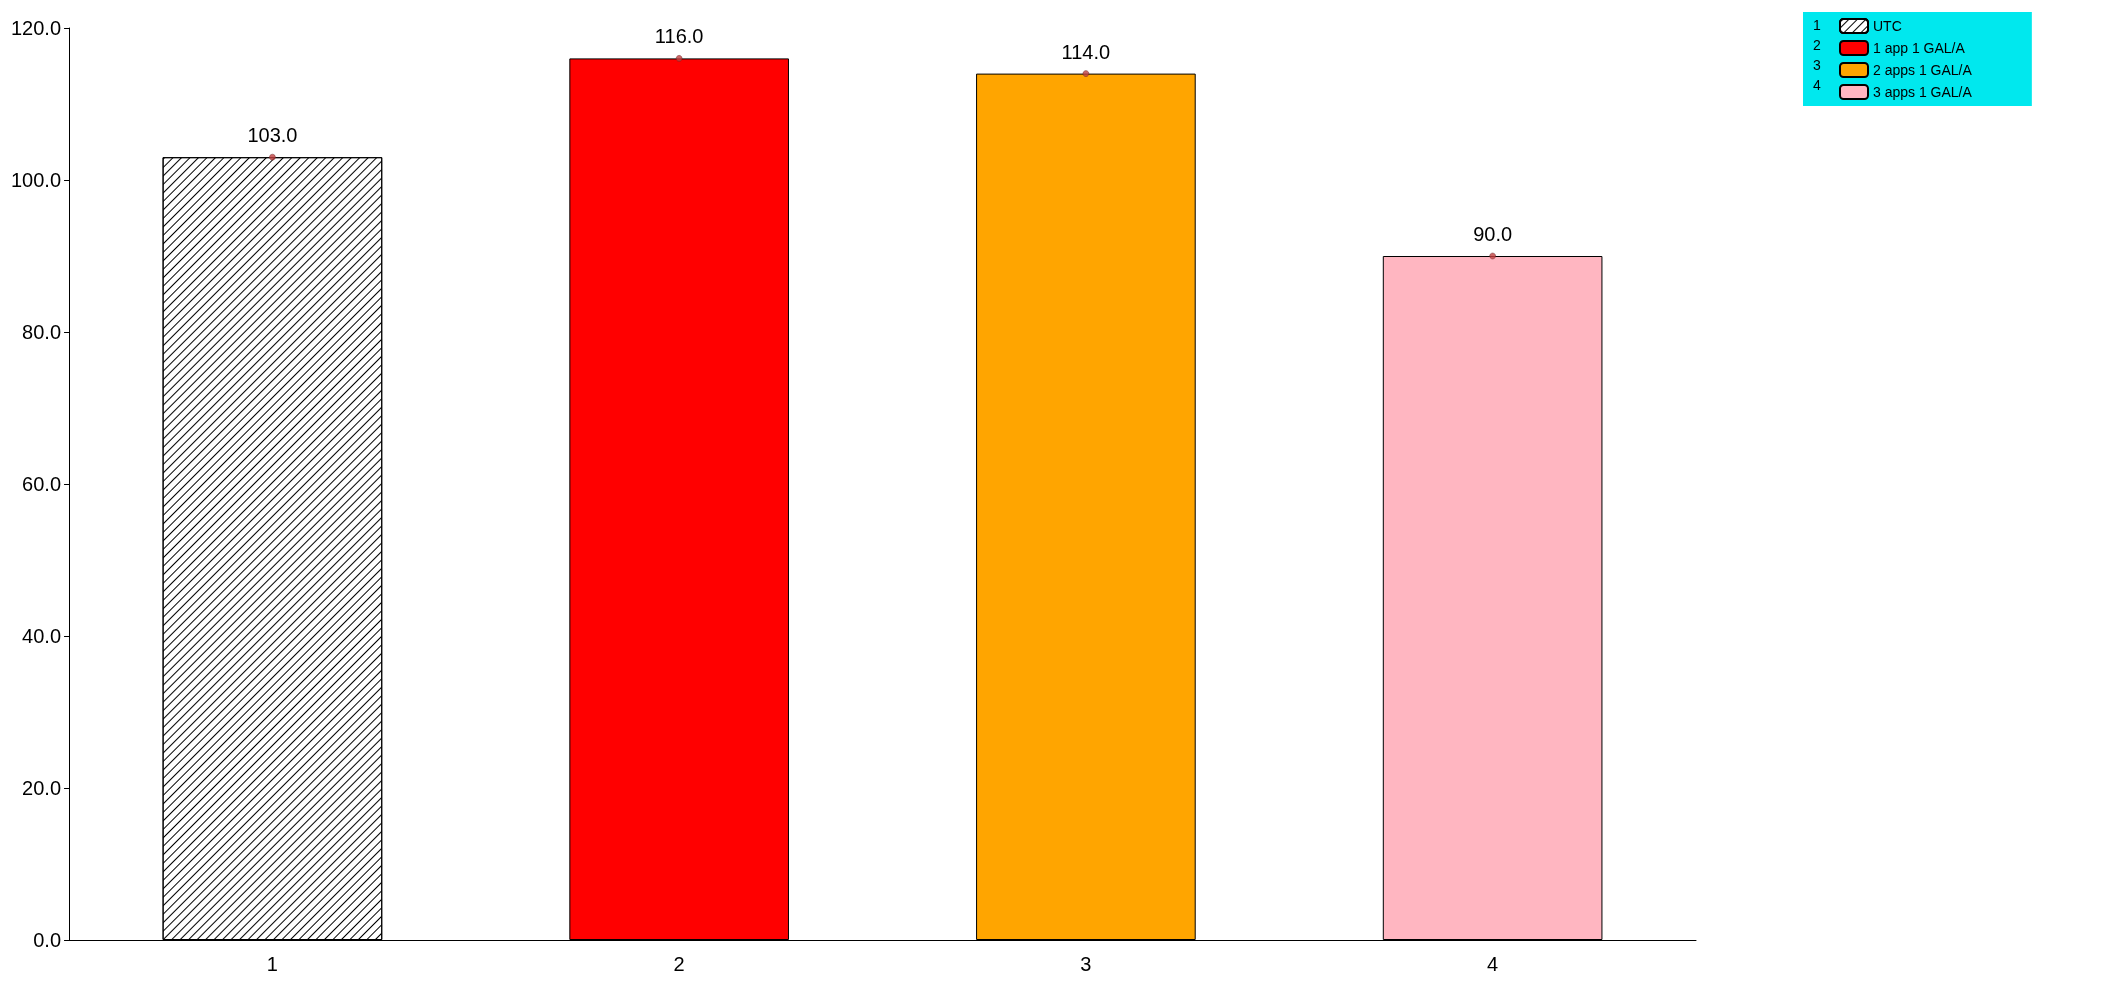 The width and height of the screenshot is (2101, 994). What do you see at coordinates (42, 788) in the screenshot?
I see `y-tick-label: 20.0` at bounding box center [42, 788].